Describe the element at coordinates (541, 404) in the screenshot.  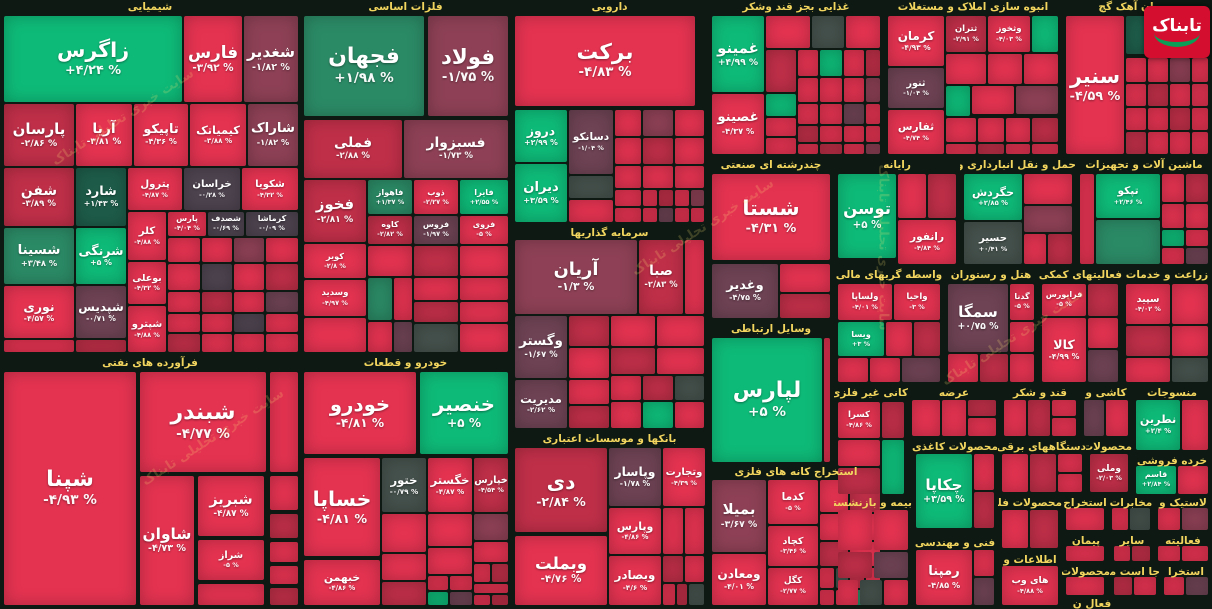
I see `stock-tile-investment-3: مدیریت -۲/۶۲ %` at that location.